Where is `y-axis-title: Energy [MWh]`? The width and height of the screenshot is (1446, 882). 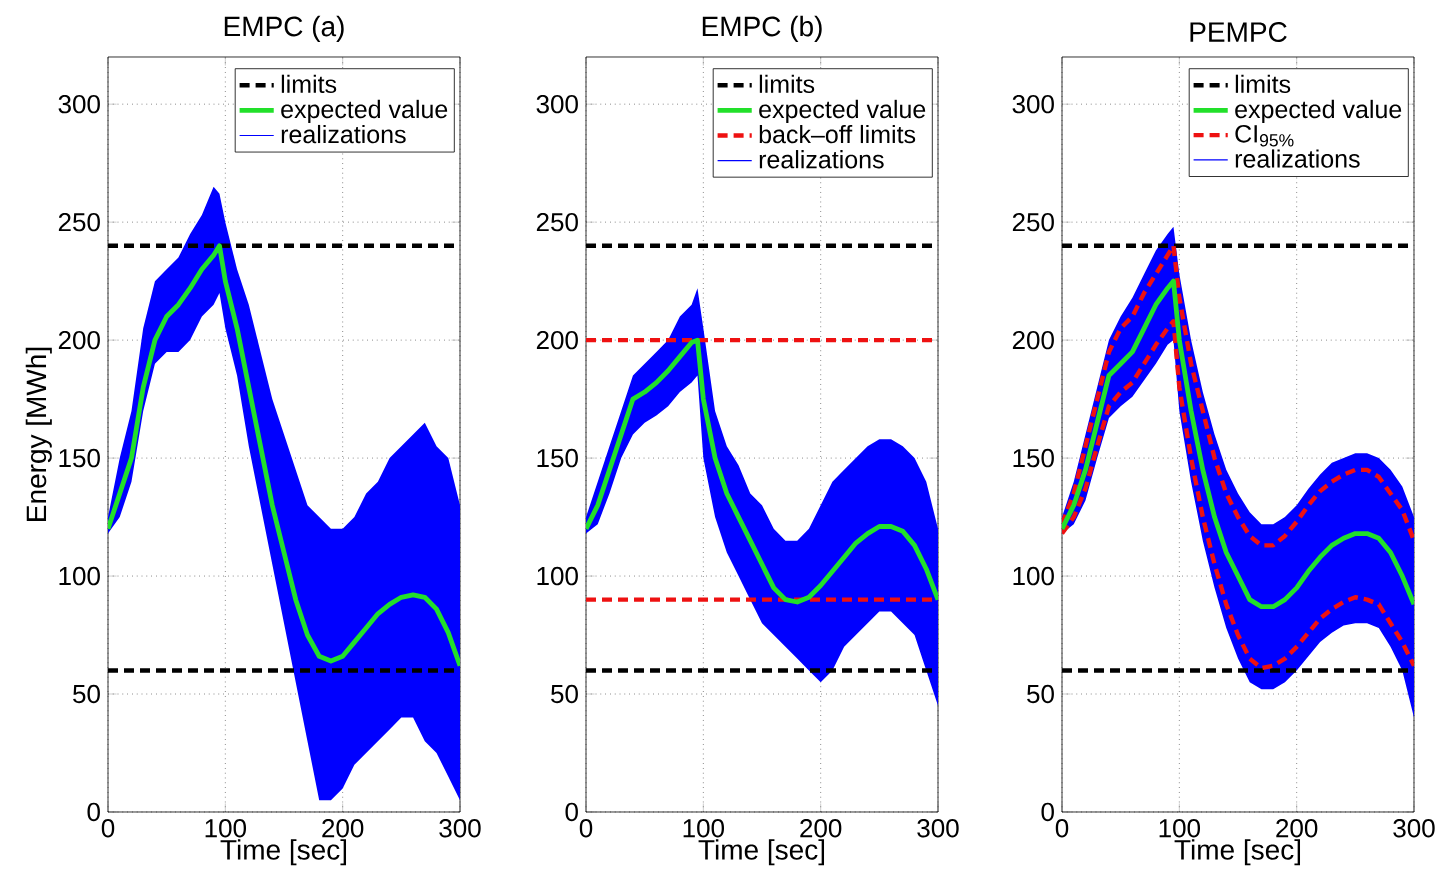
y-axis-title: Energy [MWh] is located at coordinates (38, 434).